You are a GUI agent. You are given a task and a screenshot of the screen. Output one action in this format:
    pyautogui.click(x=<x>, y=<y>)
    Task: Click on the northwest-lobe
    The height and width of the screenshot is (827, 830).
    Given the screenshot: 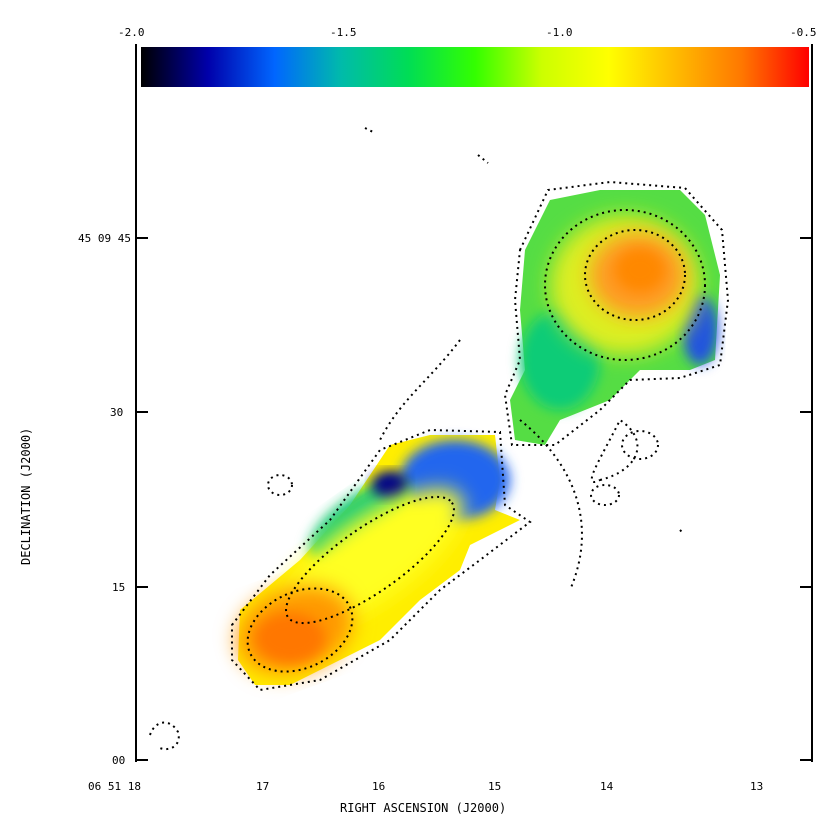 What is the action you would take?
    pyautogui.click(x=615, y=317)
    